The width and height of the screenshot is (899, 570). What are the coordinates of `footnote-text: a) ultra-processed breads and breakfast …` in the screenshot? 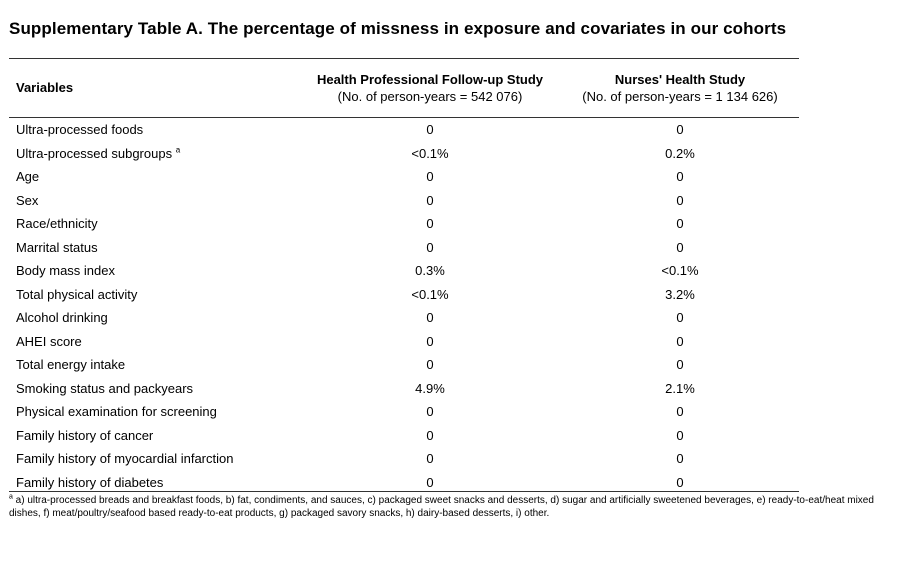 It's located at (441, 507).